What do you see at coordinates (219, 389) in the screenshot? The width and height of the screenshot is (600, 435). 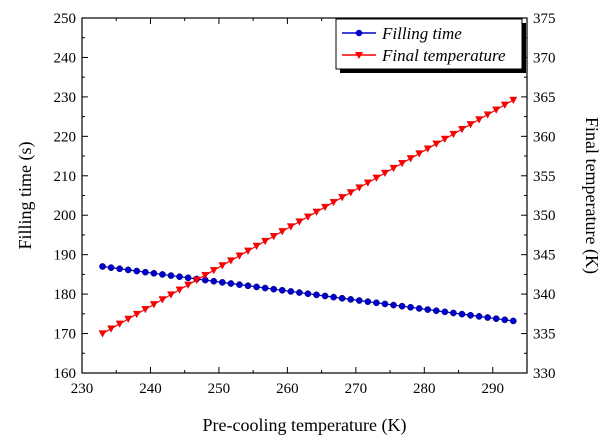 I see `x-tick-label: 250` at bounding box center [219, 389].